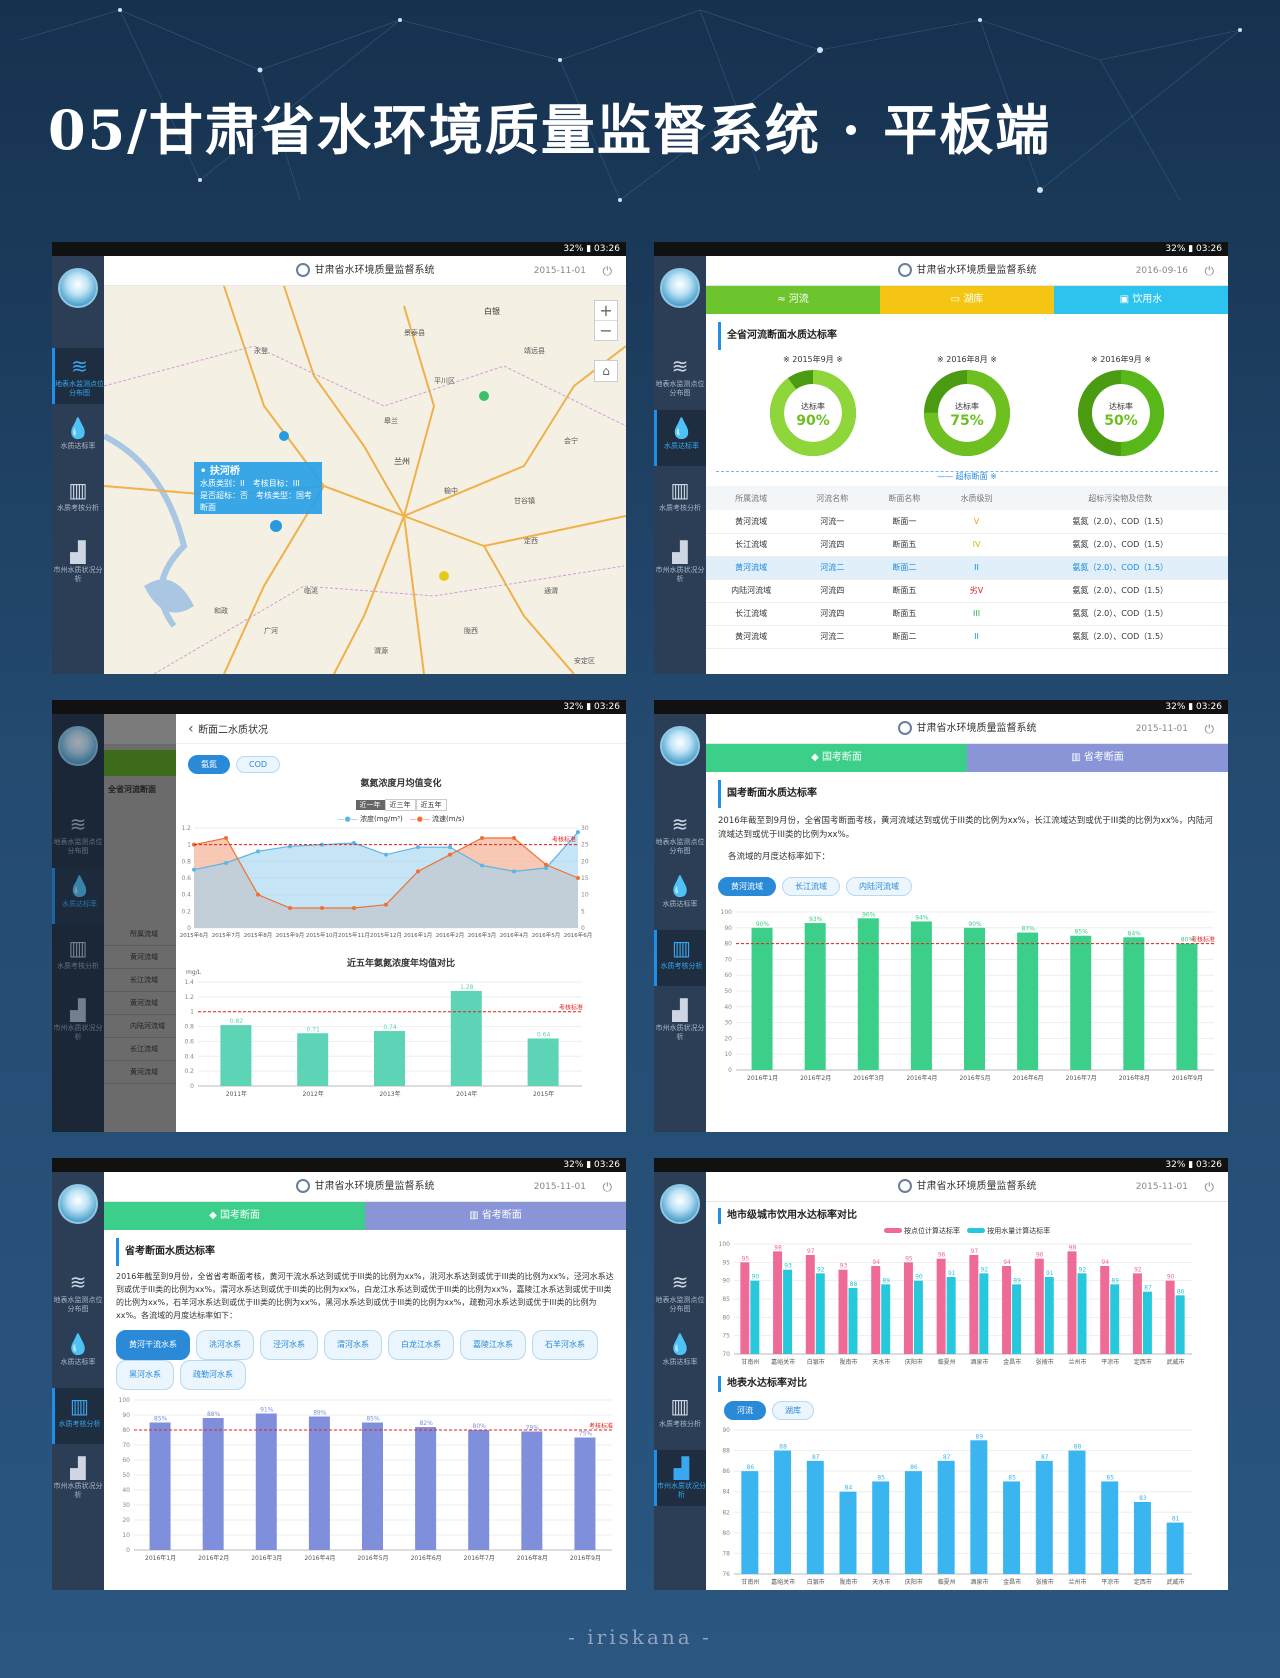 The image size is (1280, 1678). I want to click on section-title: 全省河流断面水质达标率, so click(967, 336).